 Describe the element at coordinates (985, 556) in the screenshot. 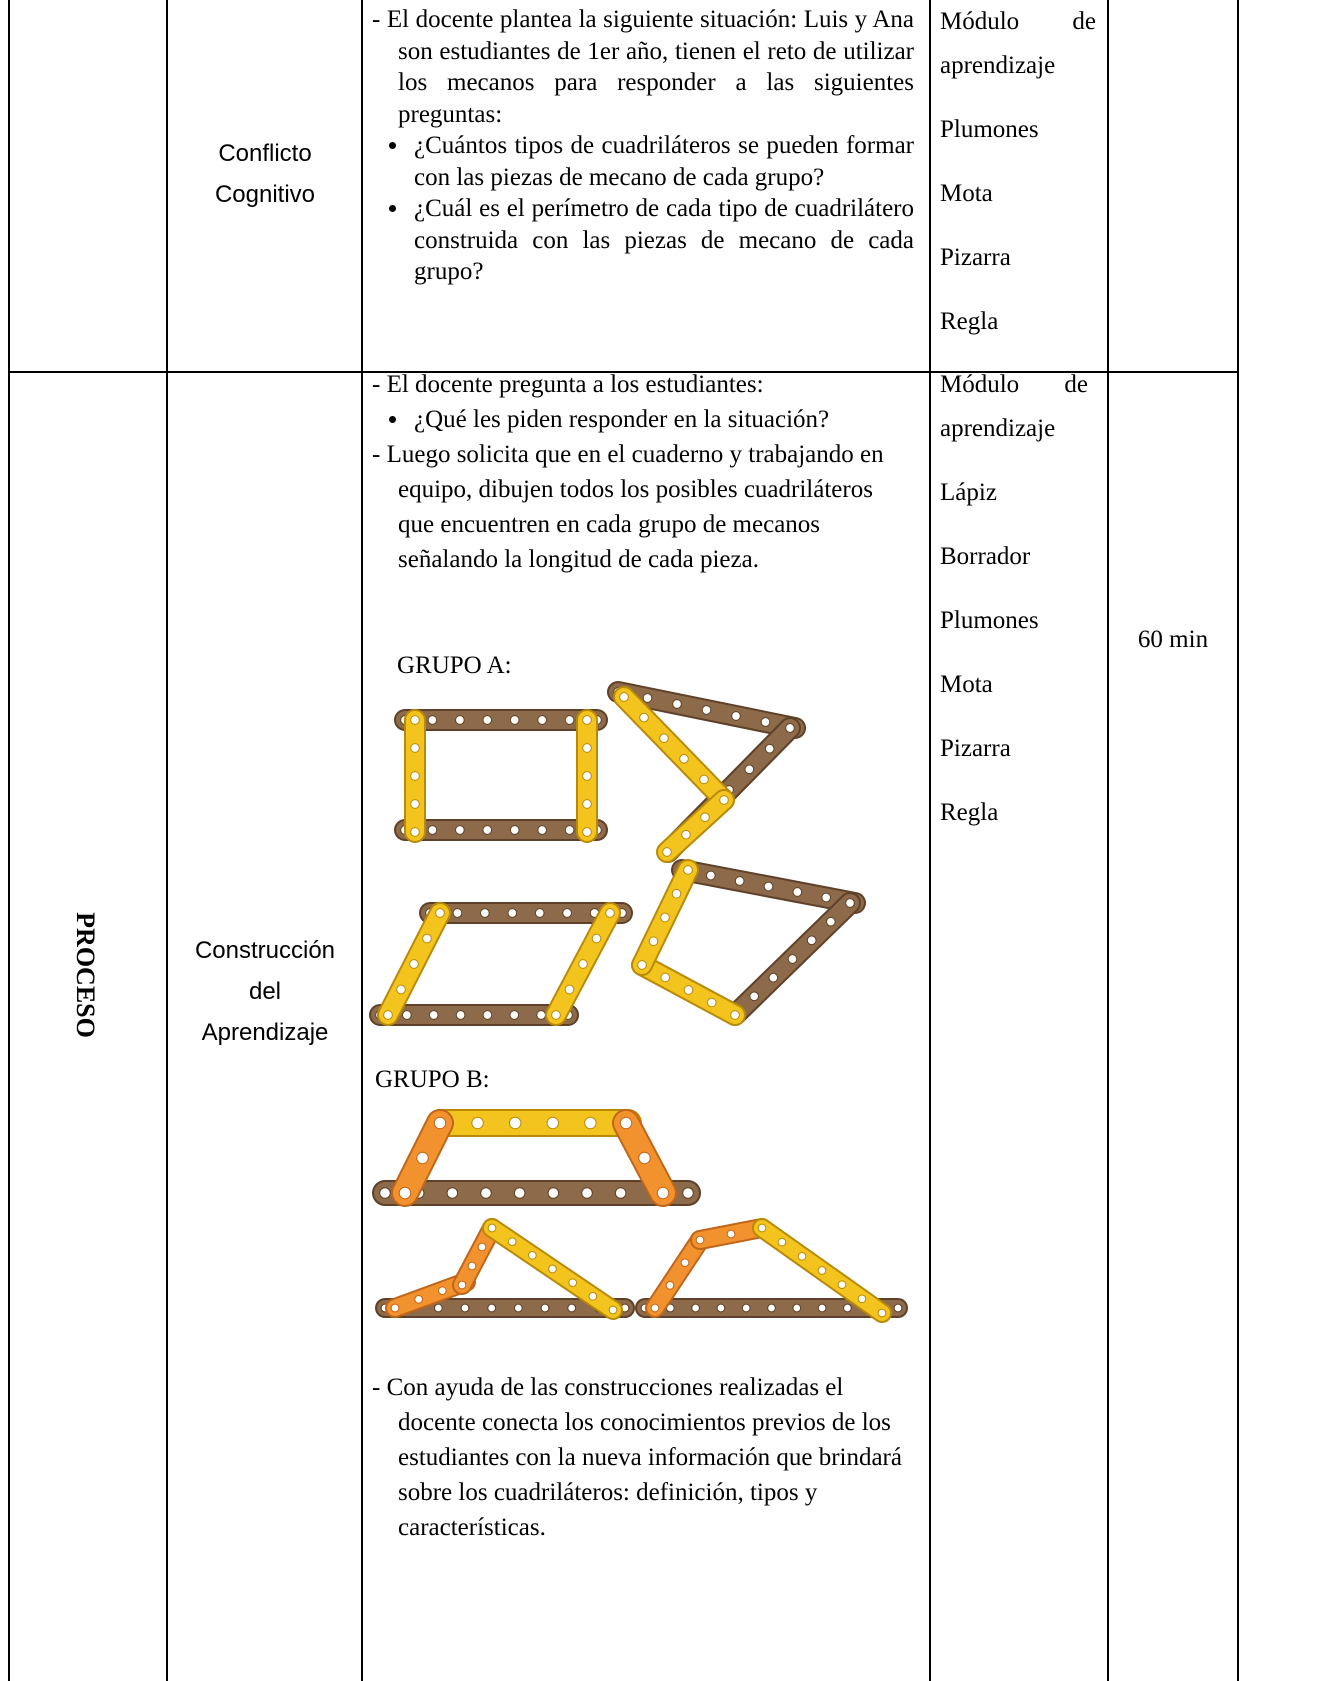

I see `resource: Borrador` at that location.